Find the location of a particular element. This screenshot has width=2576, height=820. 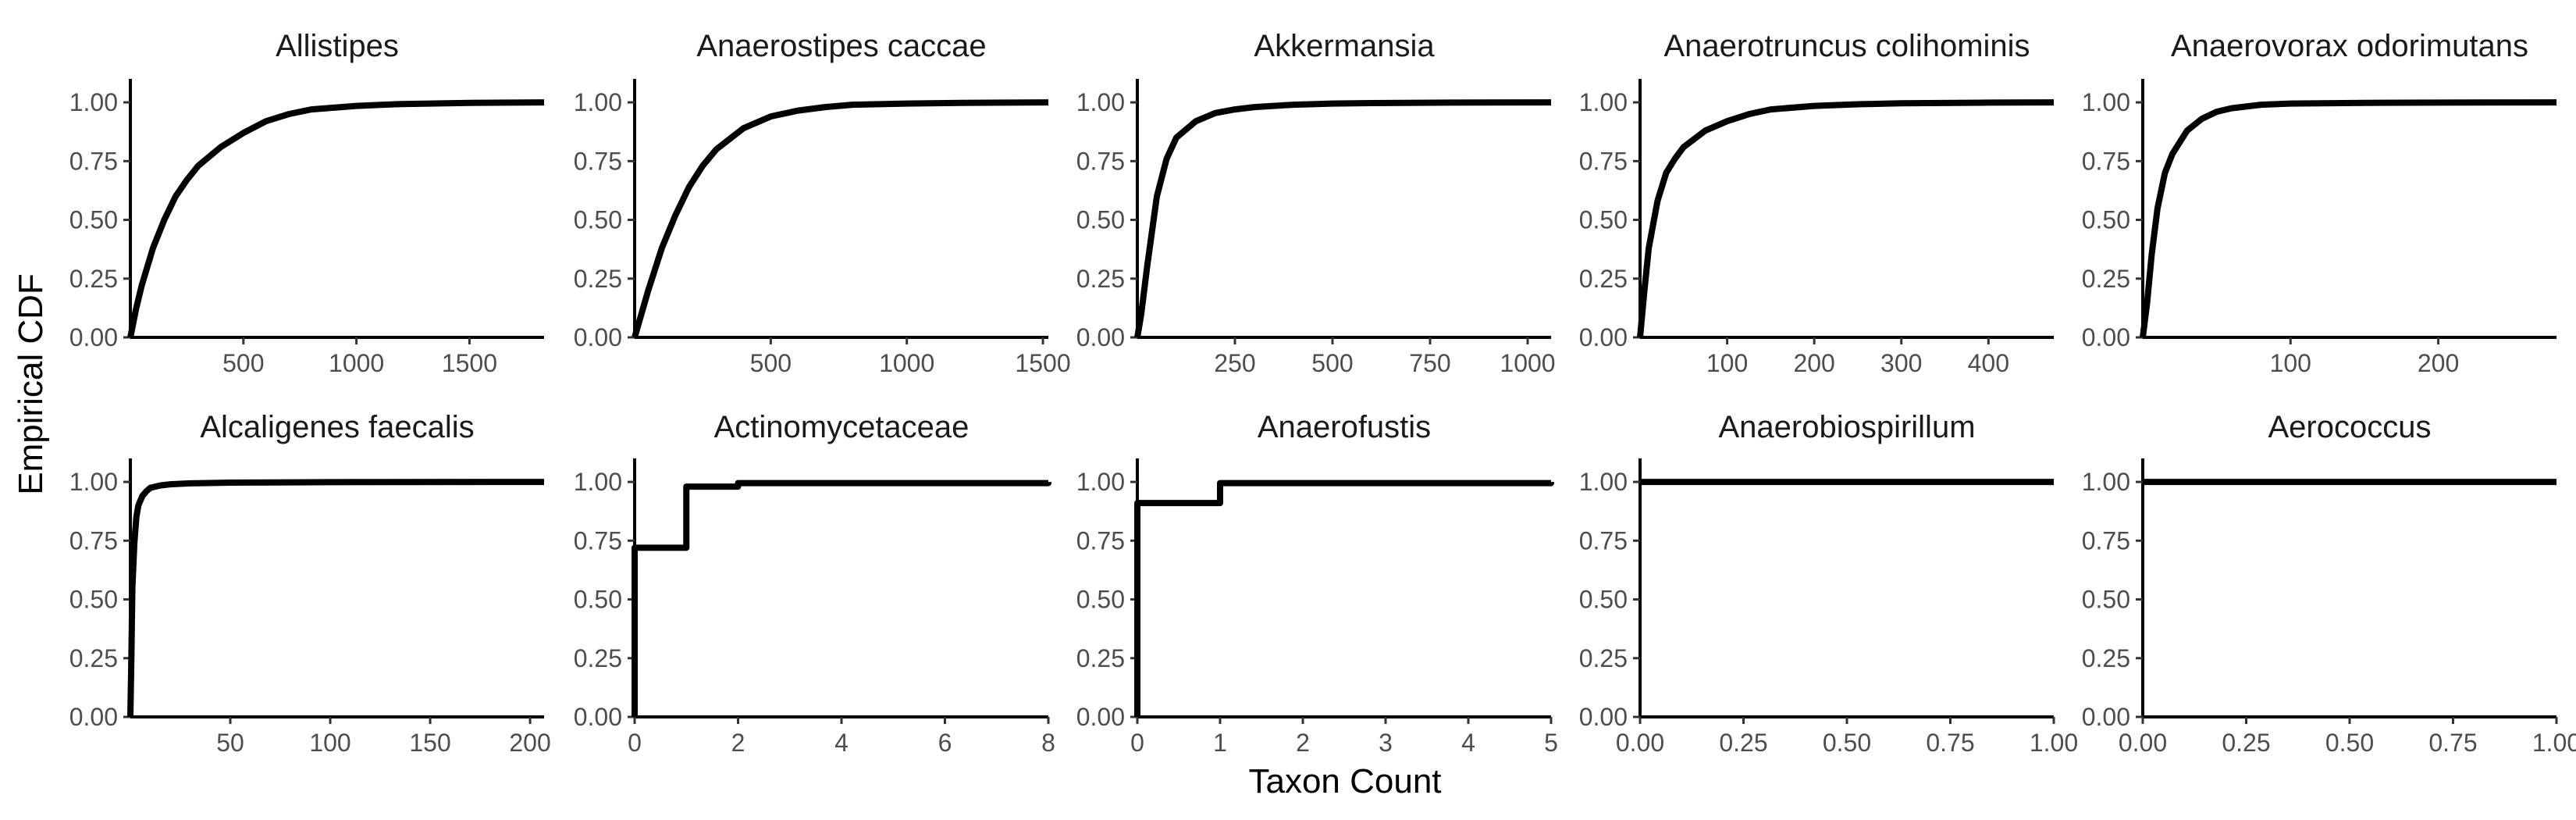

panel-title: Alcaligenes faecalis is located at coordinates (337, 427).